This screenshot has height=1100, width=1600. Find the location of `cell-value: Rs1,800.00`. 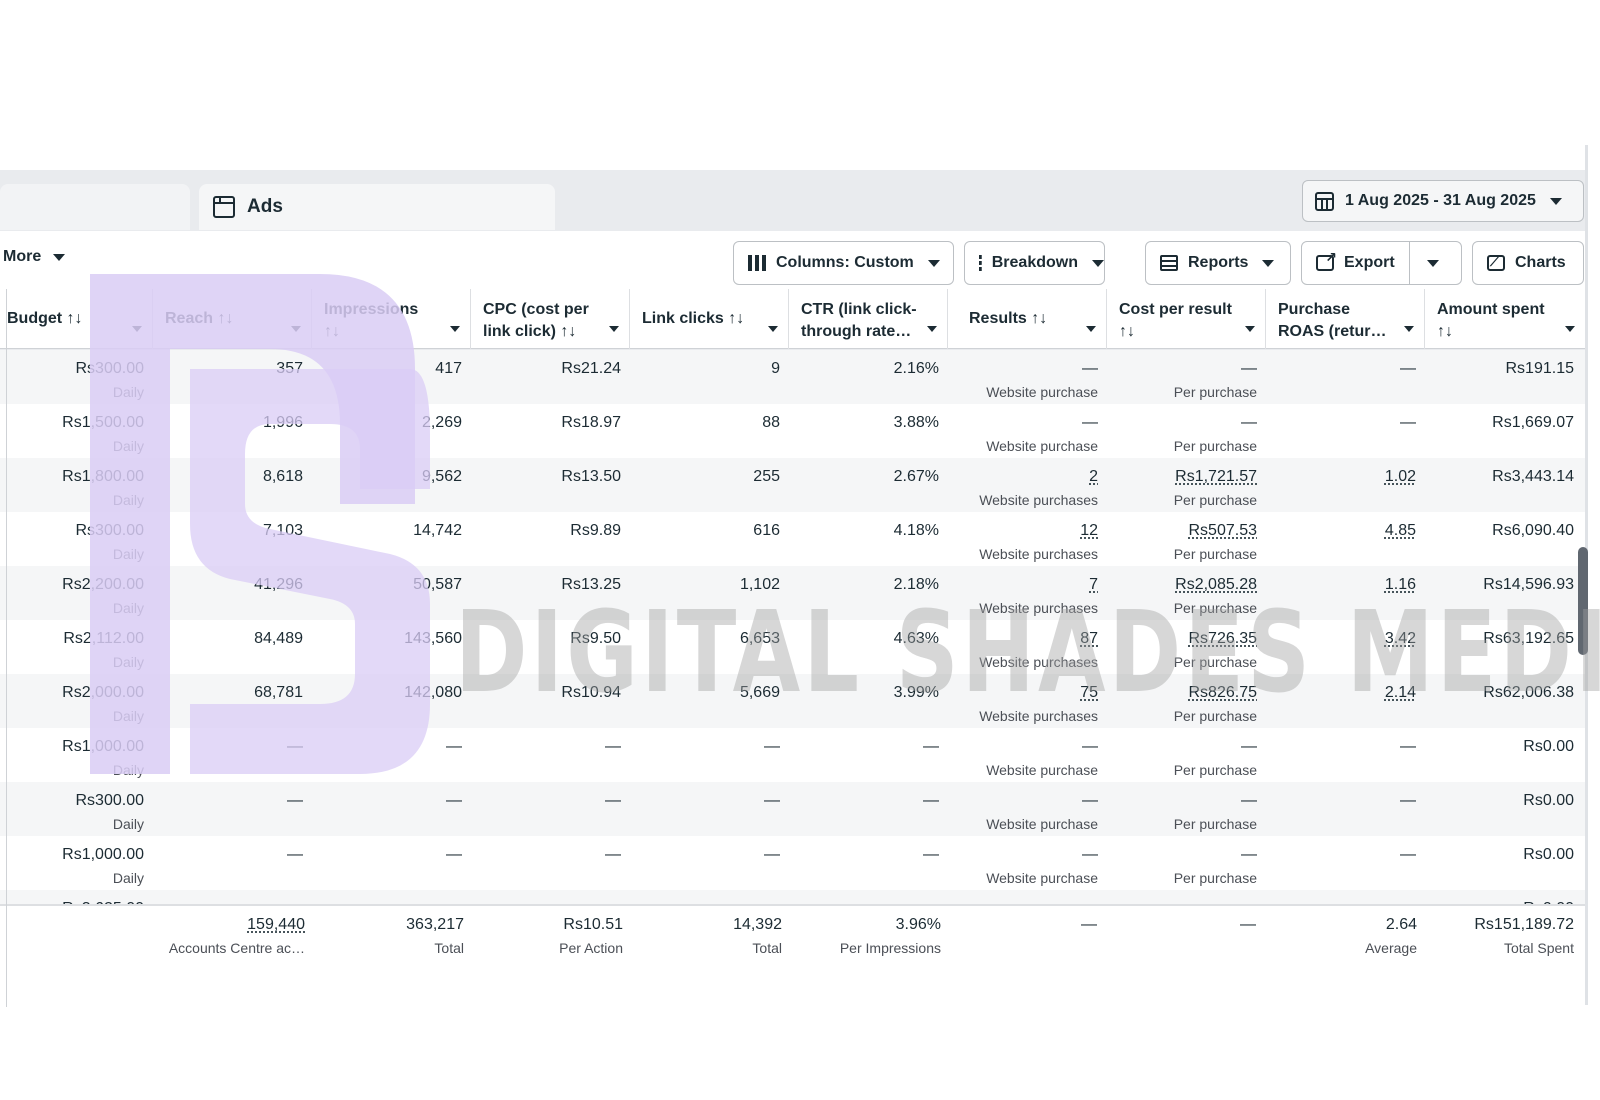

cell-value: Rs1,800.00 is located at coordinates (72, 472).